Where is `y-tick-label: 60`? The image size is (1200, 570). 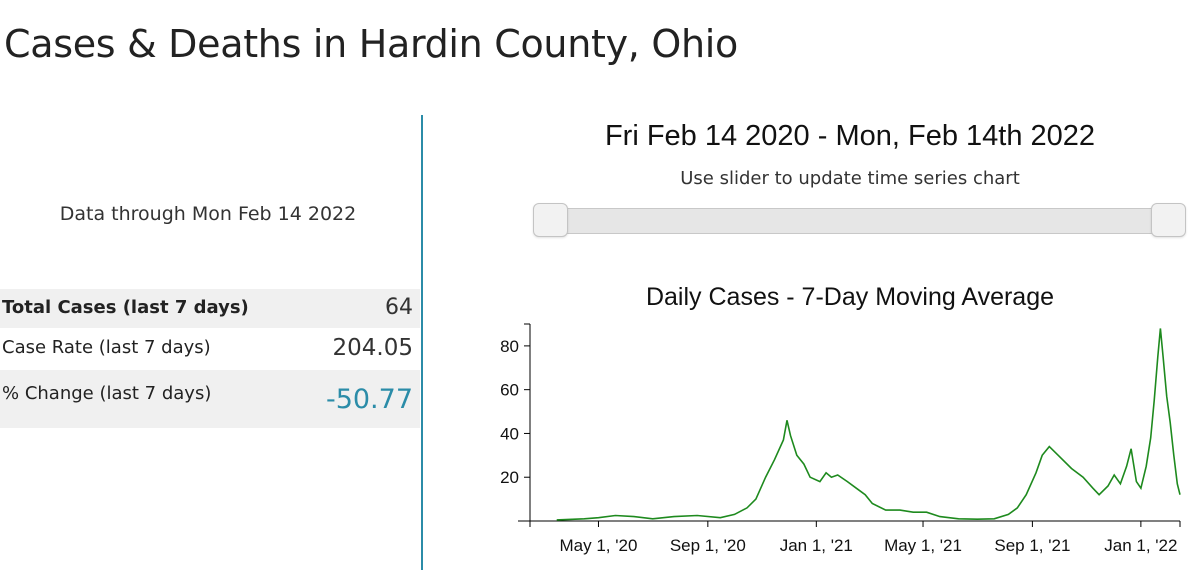 y-tick-label: 60 is located at coordinates (509, 390).